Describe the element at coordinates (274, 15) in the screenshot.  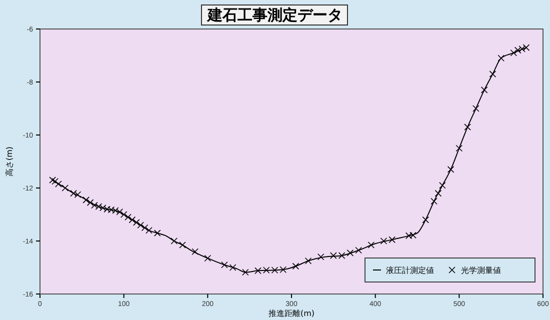
I see `chart-title: 建石工事測定データ` at that location.